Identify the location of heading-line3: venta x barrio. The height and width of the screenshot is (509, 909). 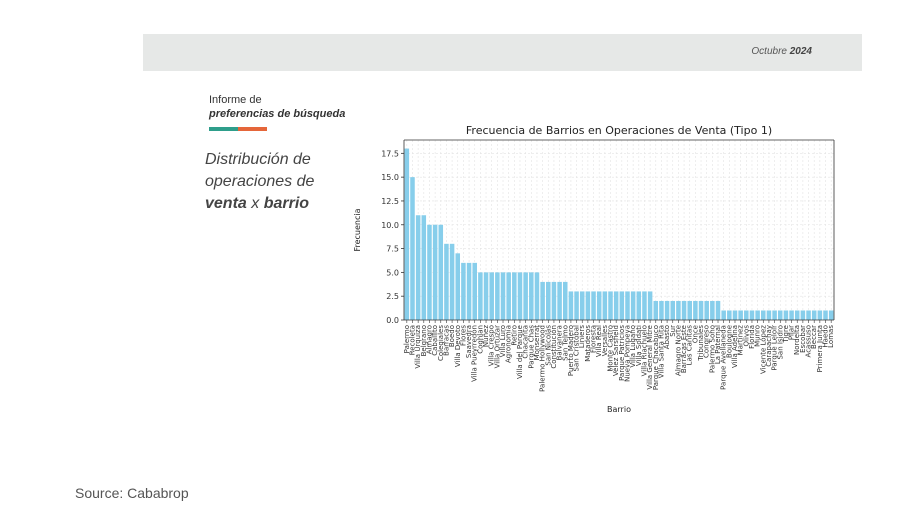
(259, 204).